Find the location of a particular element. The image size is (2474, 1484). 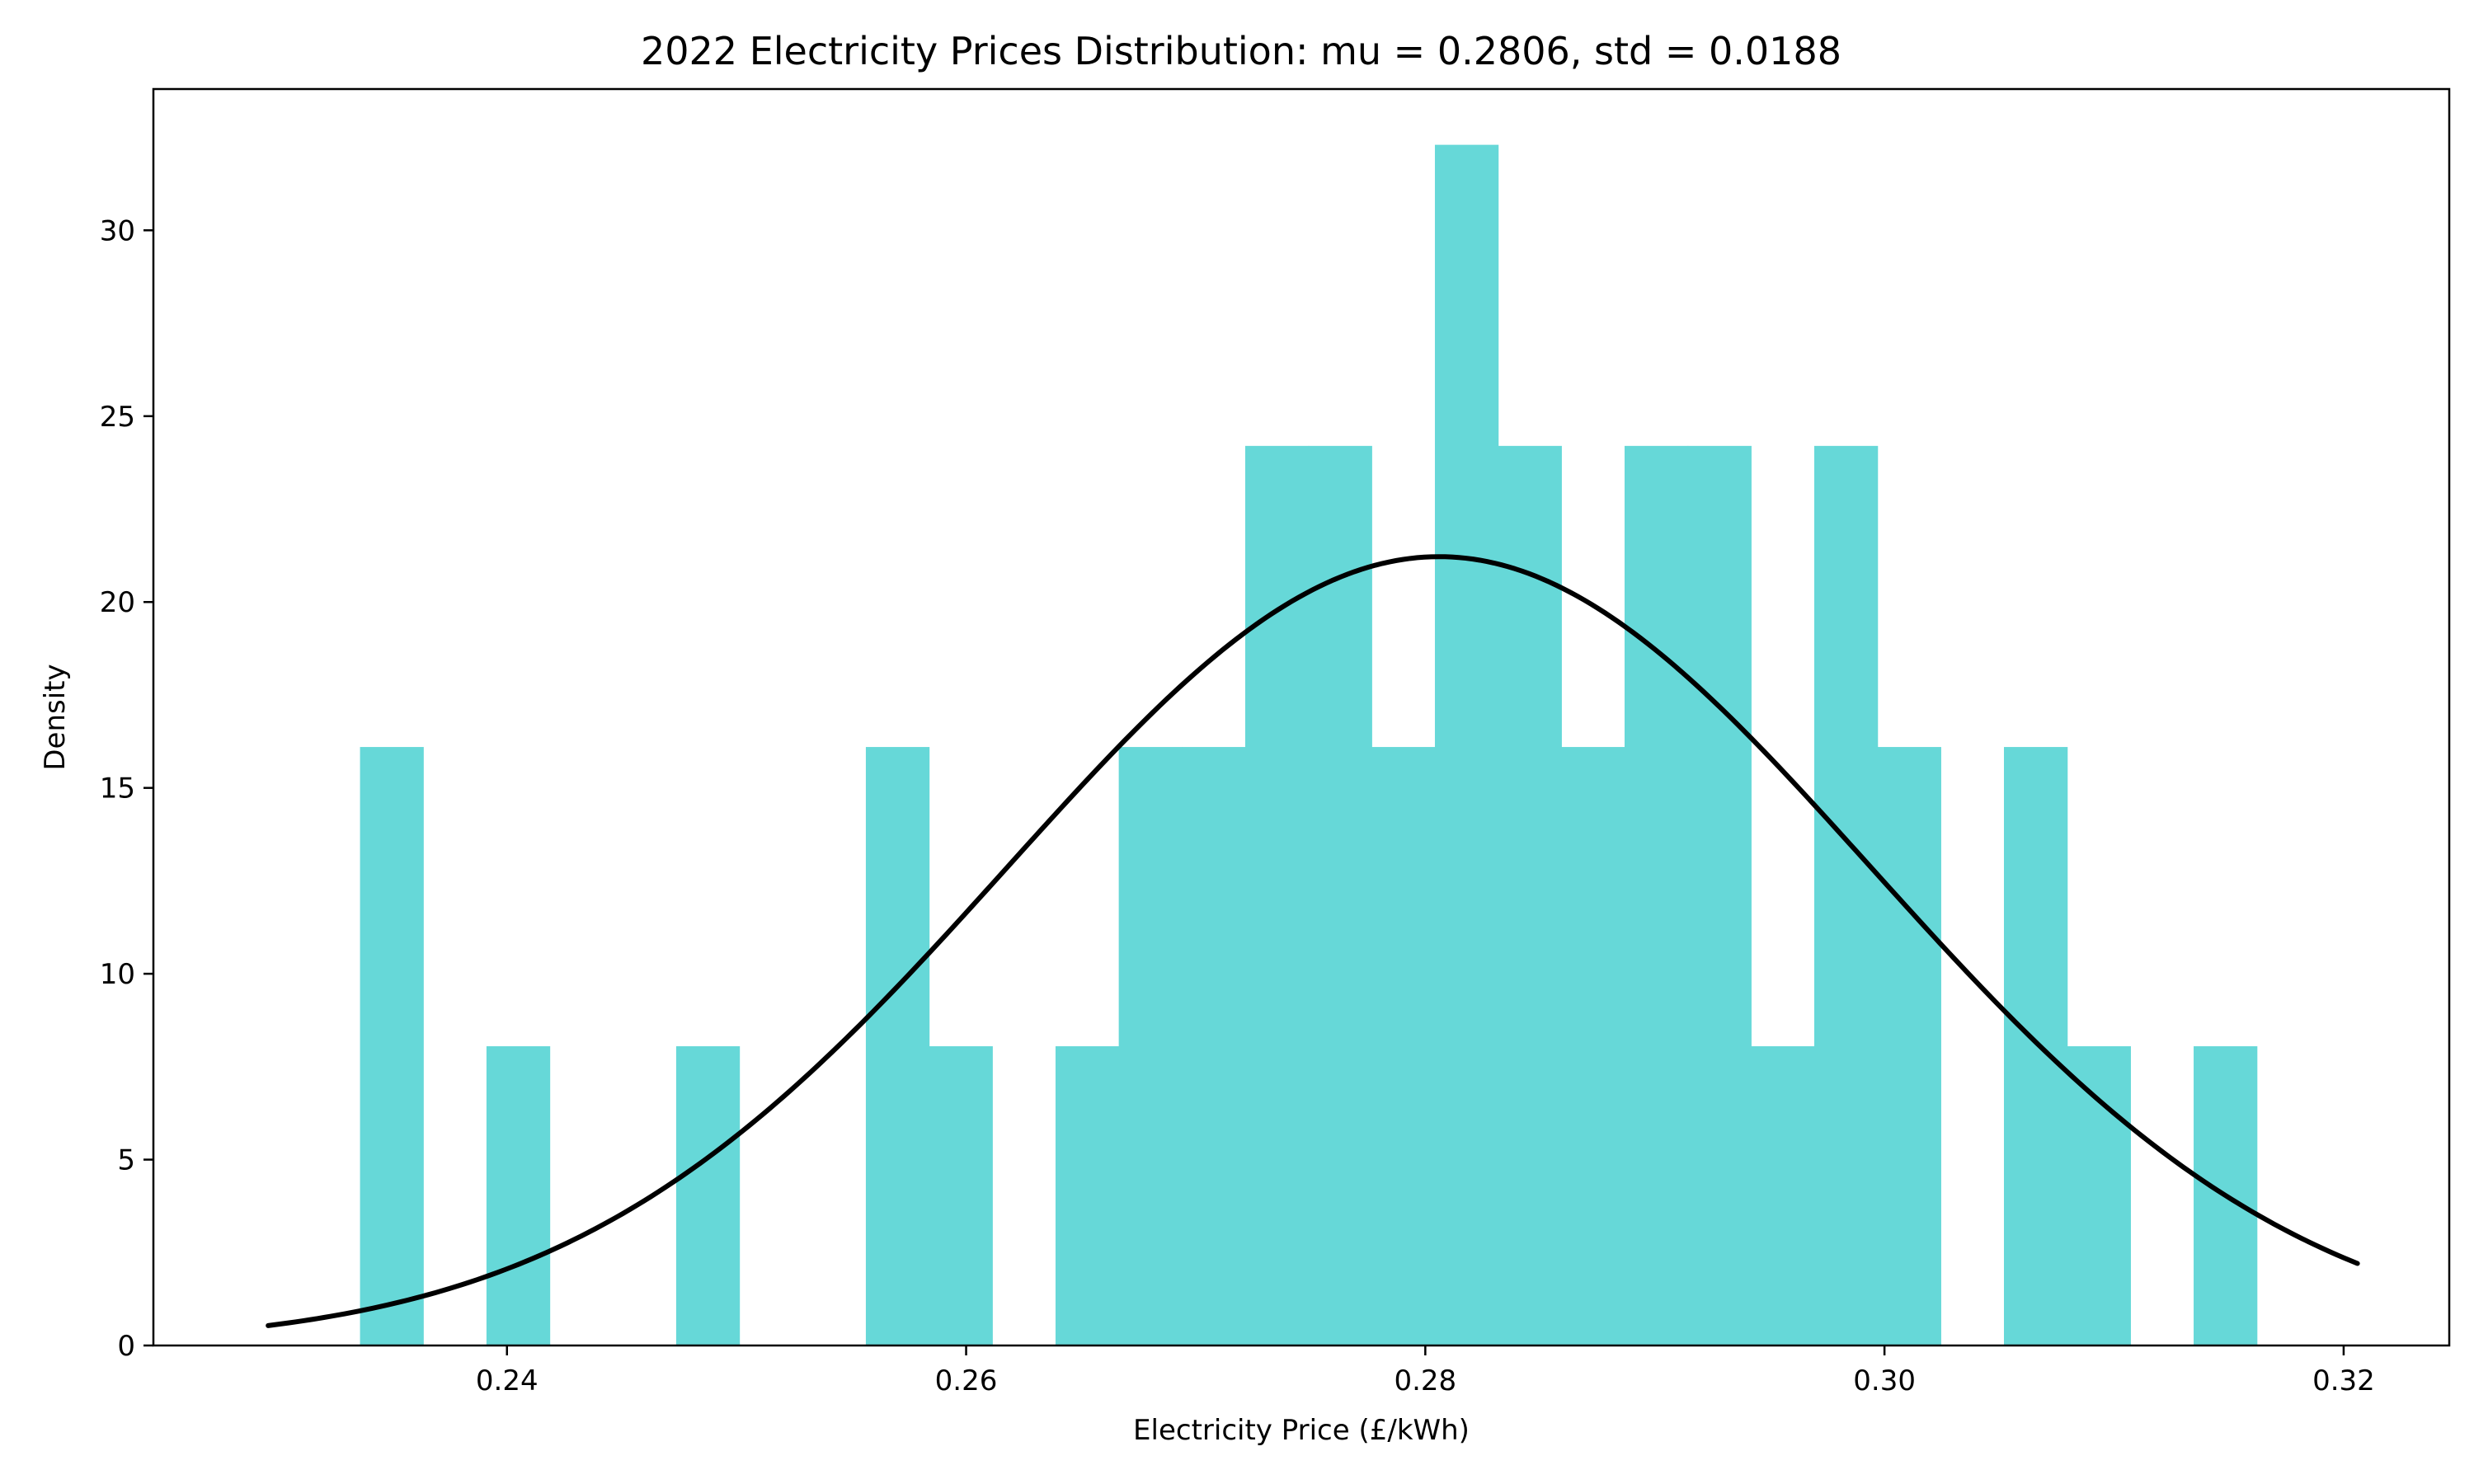

x-axis-title: Electricity Price (£/kWh) is located at coordinates (1301, 1430).